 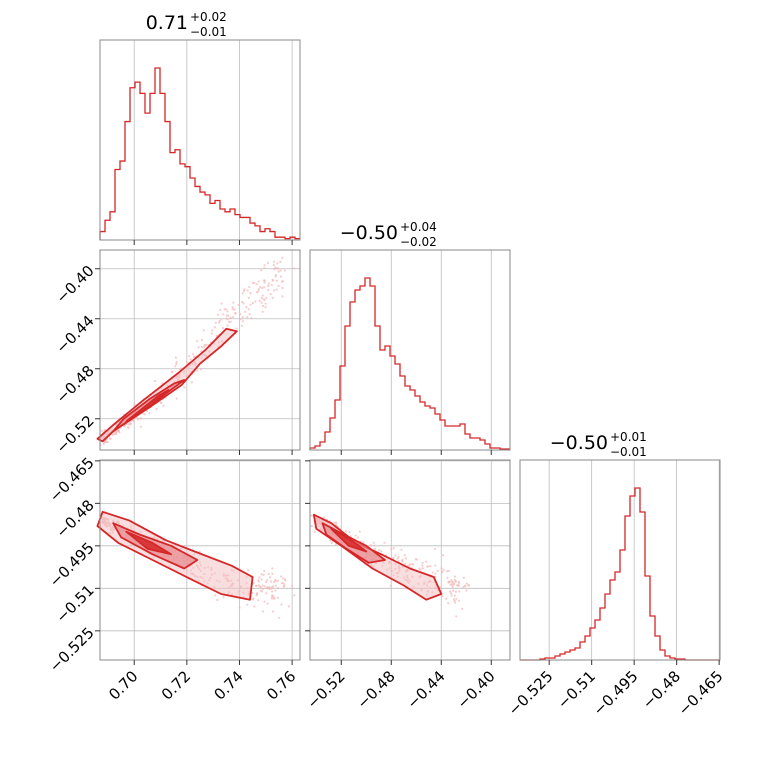 I want to click on x-tick-label: −0.465, so click(x=701, y=693).